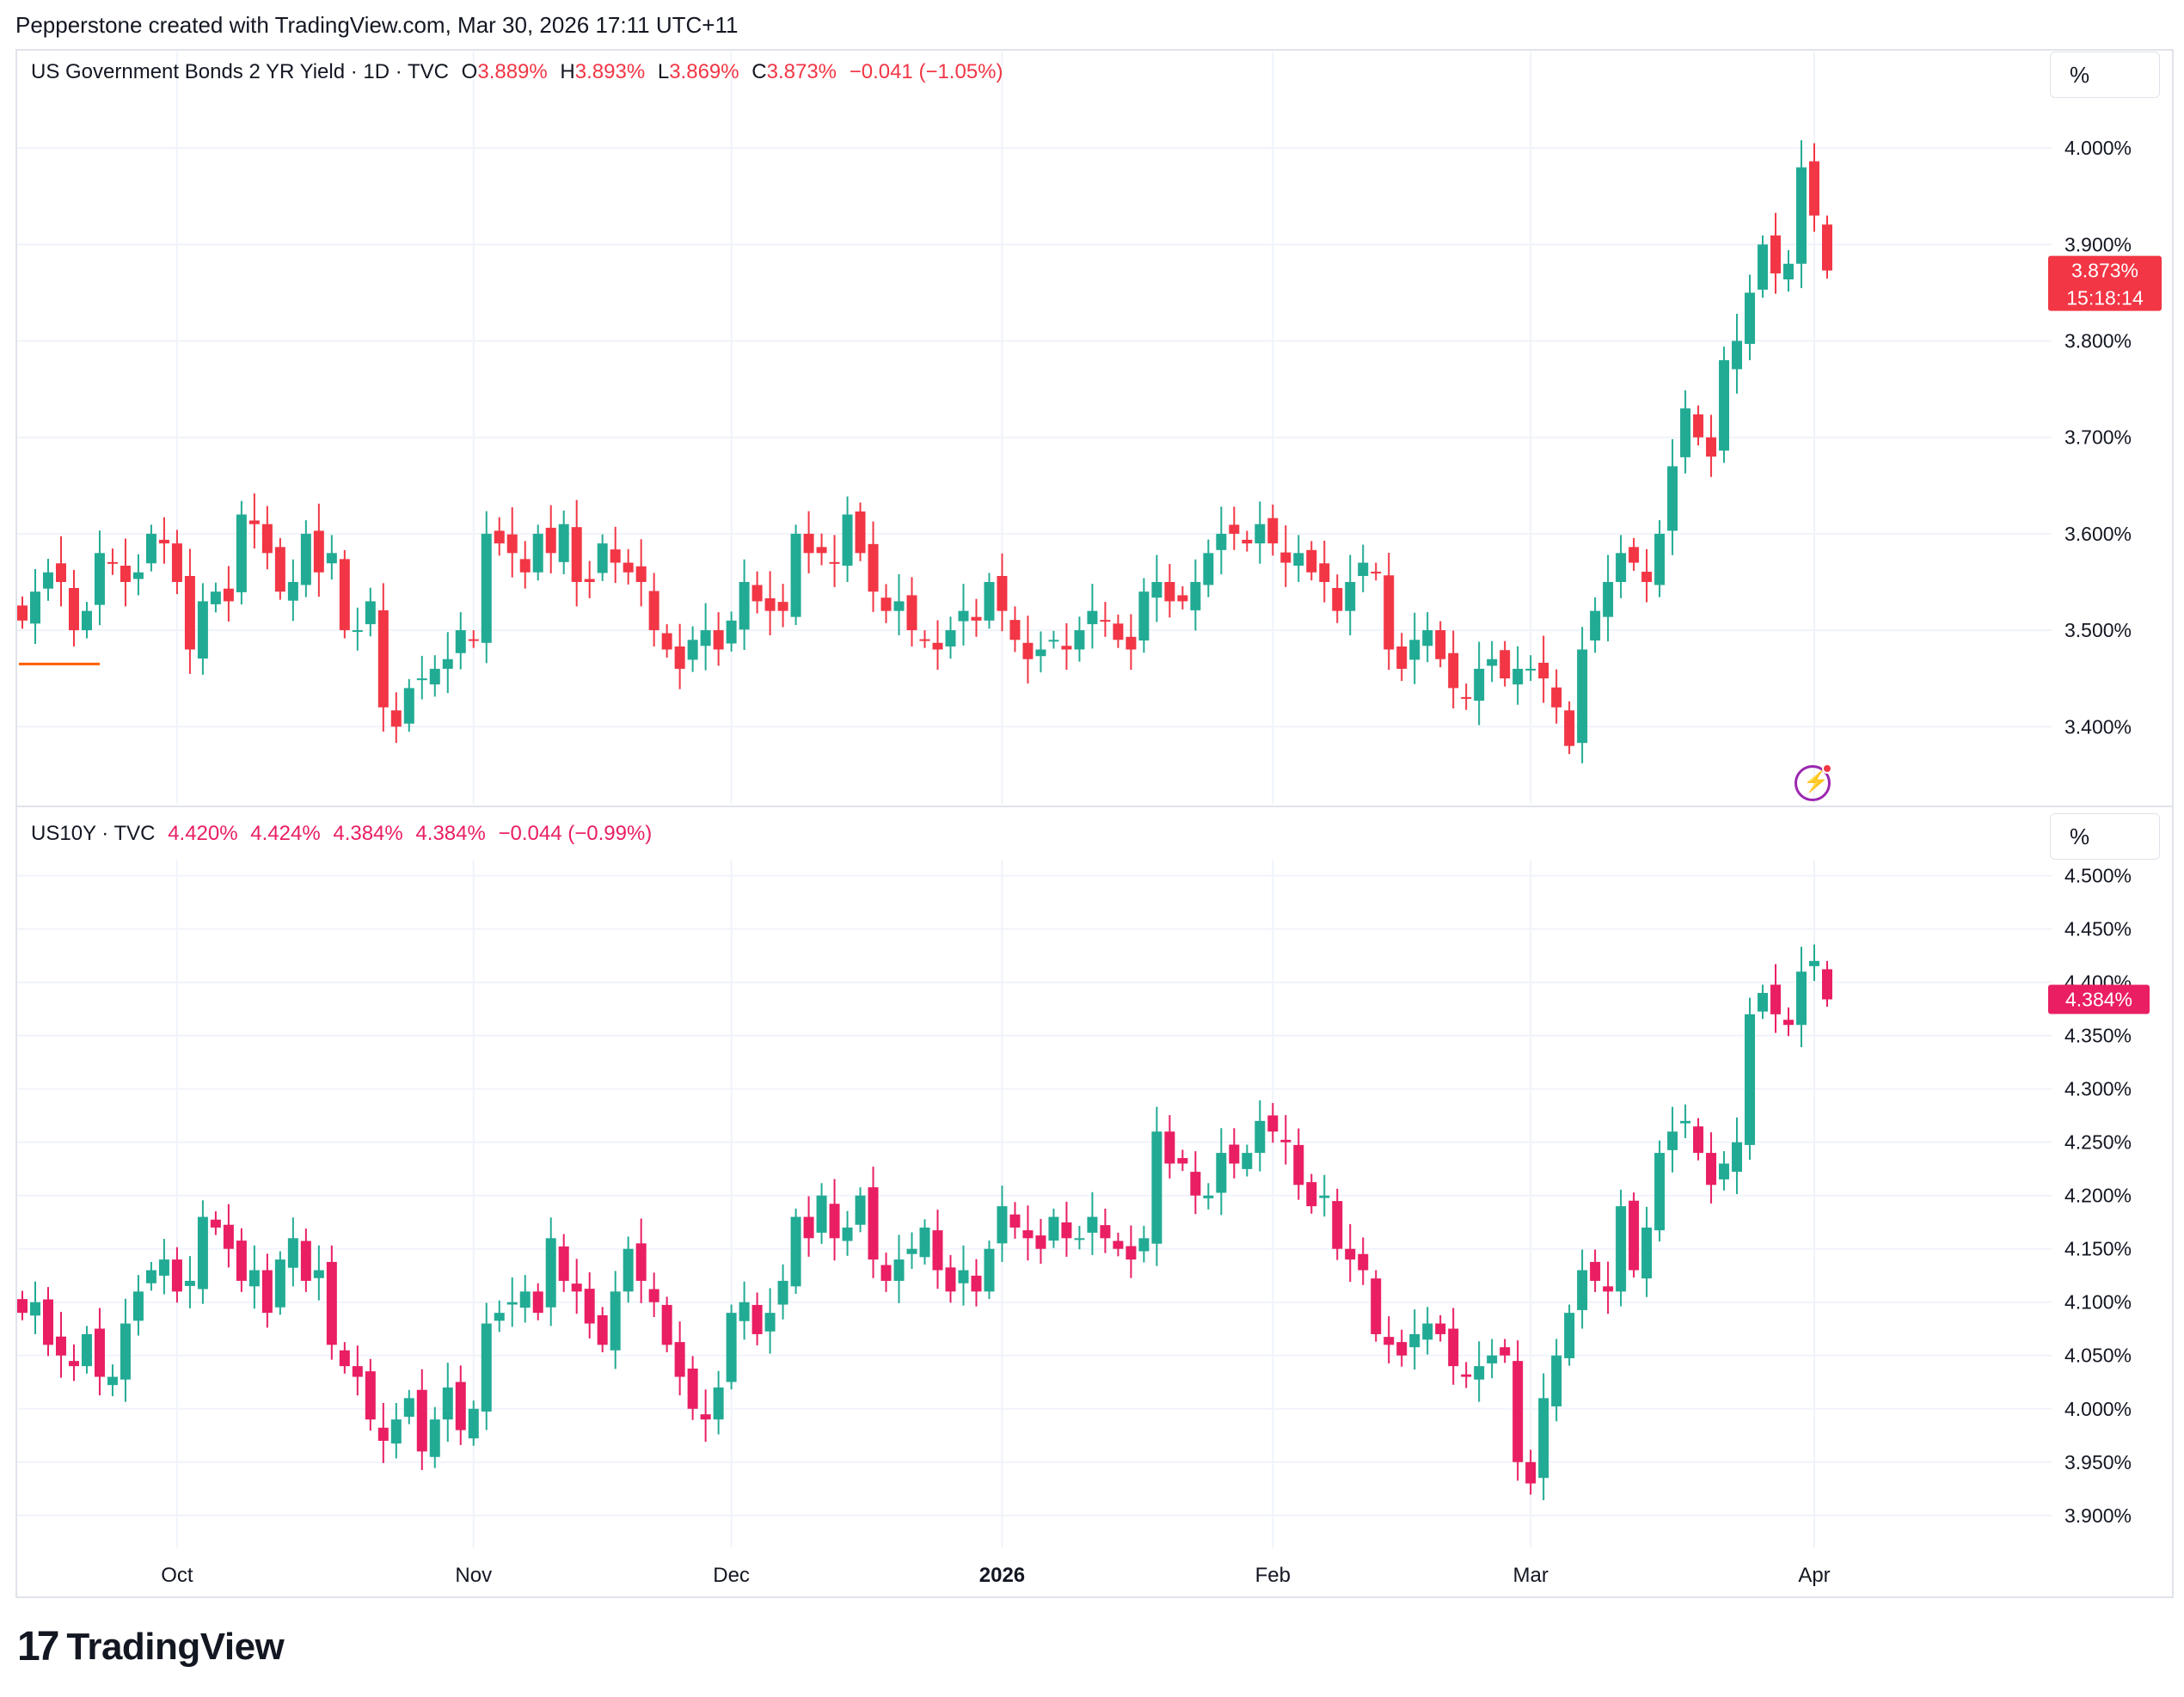 The image size is (2184, 1697). I want to click on pane2-high: 4.424%, so click(285, 833).